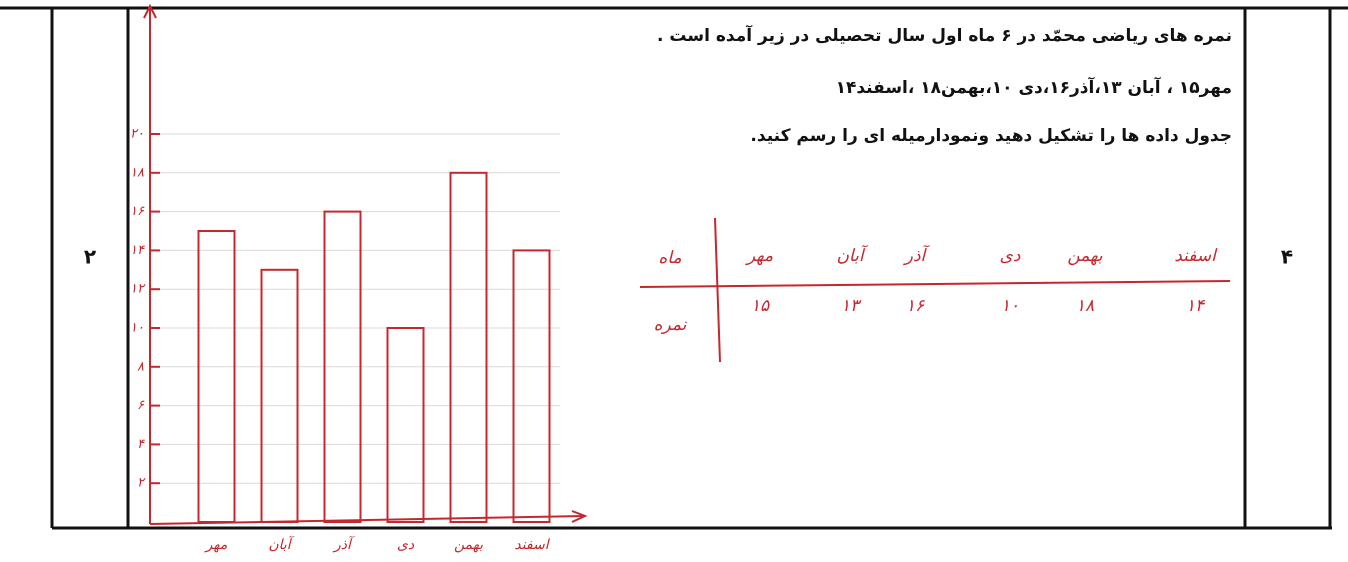  What do you see at coordinates (137, 328) in the screenshot?
I see `y-tick-label: ۱۰` at bounding box center [137, 328].